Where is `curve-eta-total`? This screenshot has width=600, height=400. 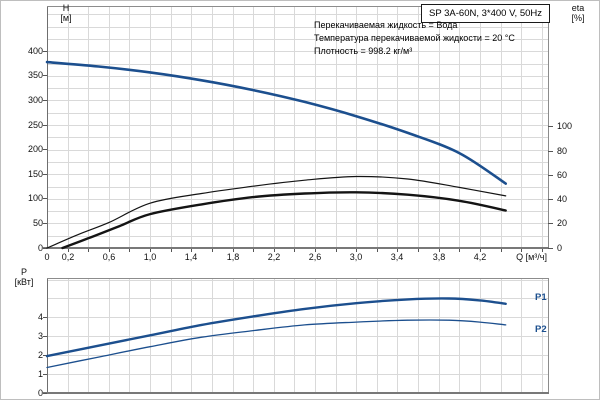 curve-eta-total is located at coordinates (284, 220).